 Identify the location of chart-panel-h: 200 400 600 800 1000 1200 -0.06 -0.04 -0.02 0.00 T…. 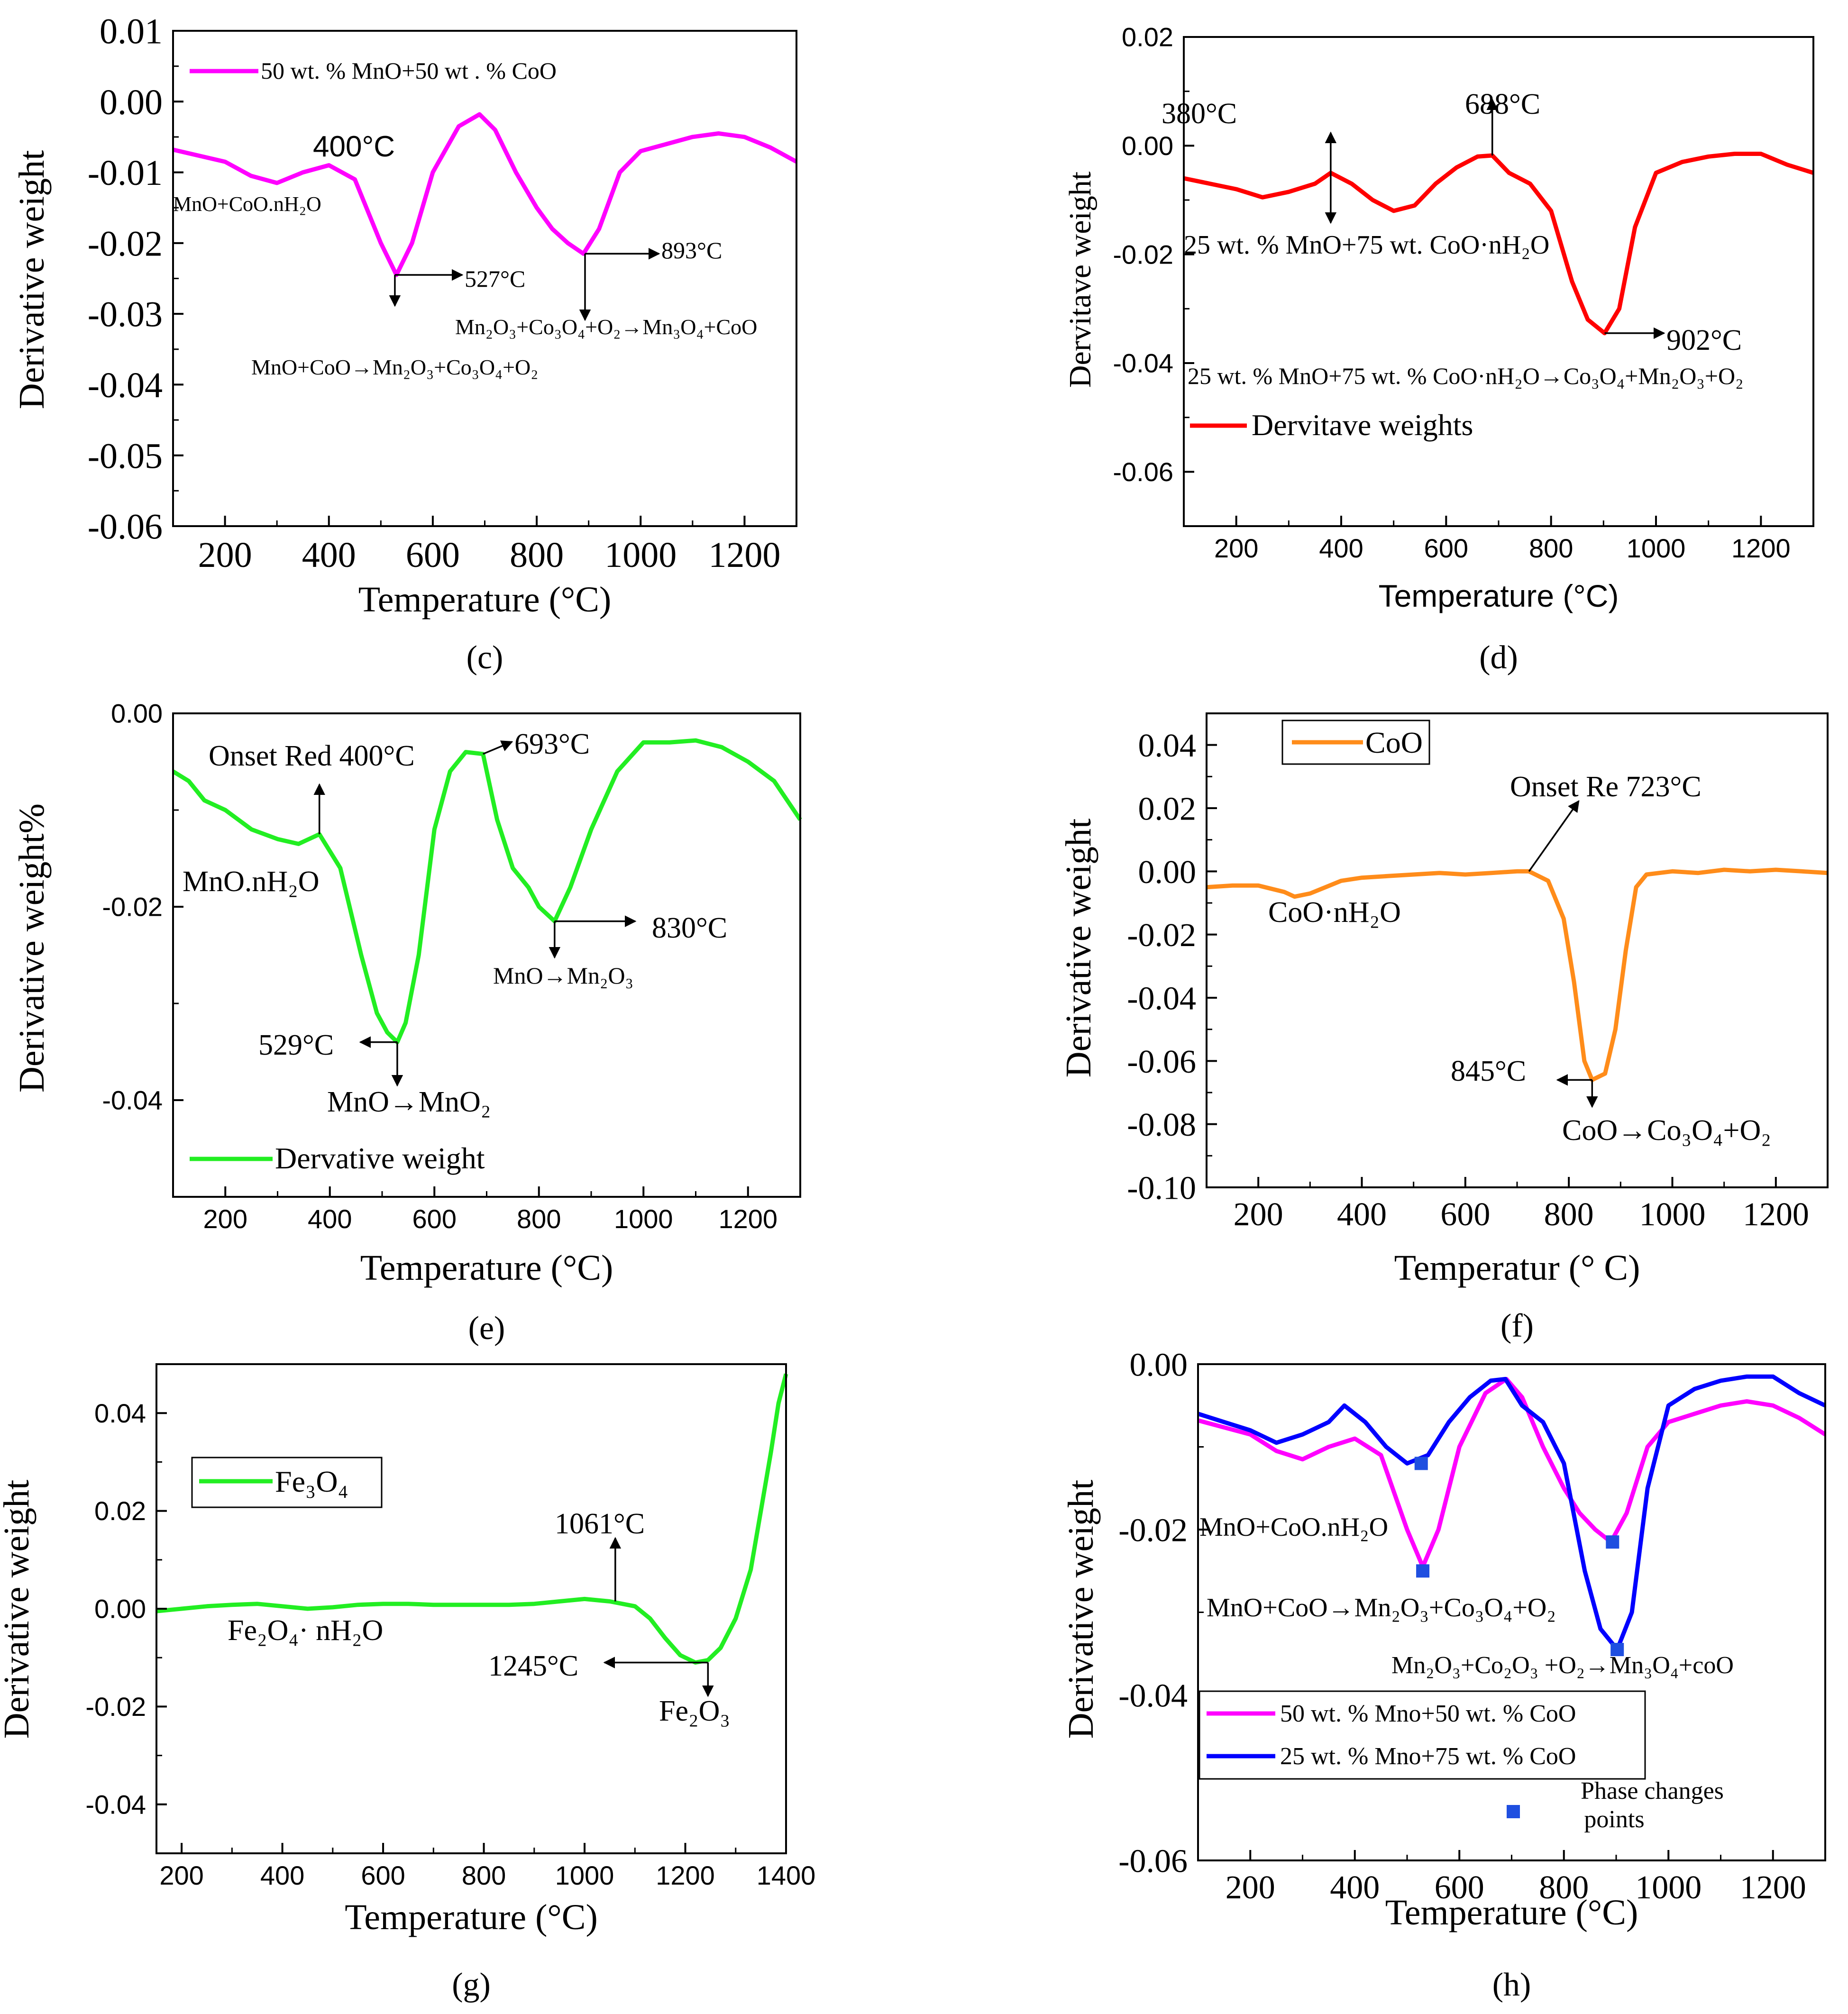
(1444, 1675).